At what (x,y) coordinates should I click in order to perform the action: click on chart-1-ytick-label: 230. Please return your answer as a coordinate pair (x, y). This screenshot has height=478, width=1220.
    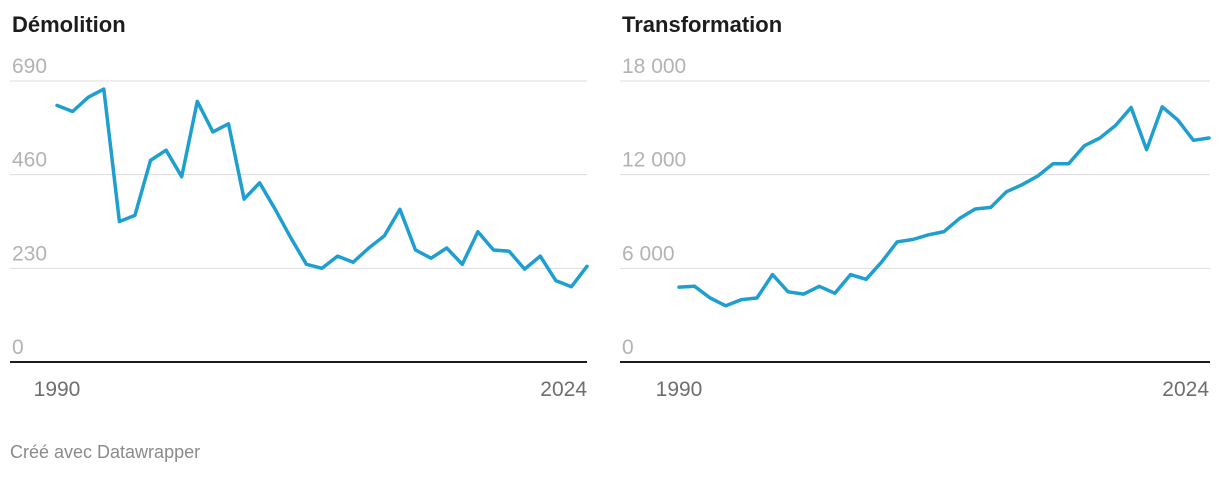
    Looking at the image, I should click on (29, 253).